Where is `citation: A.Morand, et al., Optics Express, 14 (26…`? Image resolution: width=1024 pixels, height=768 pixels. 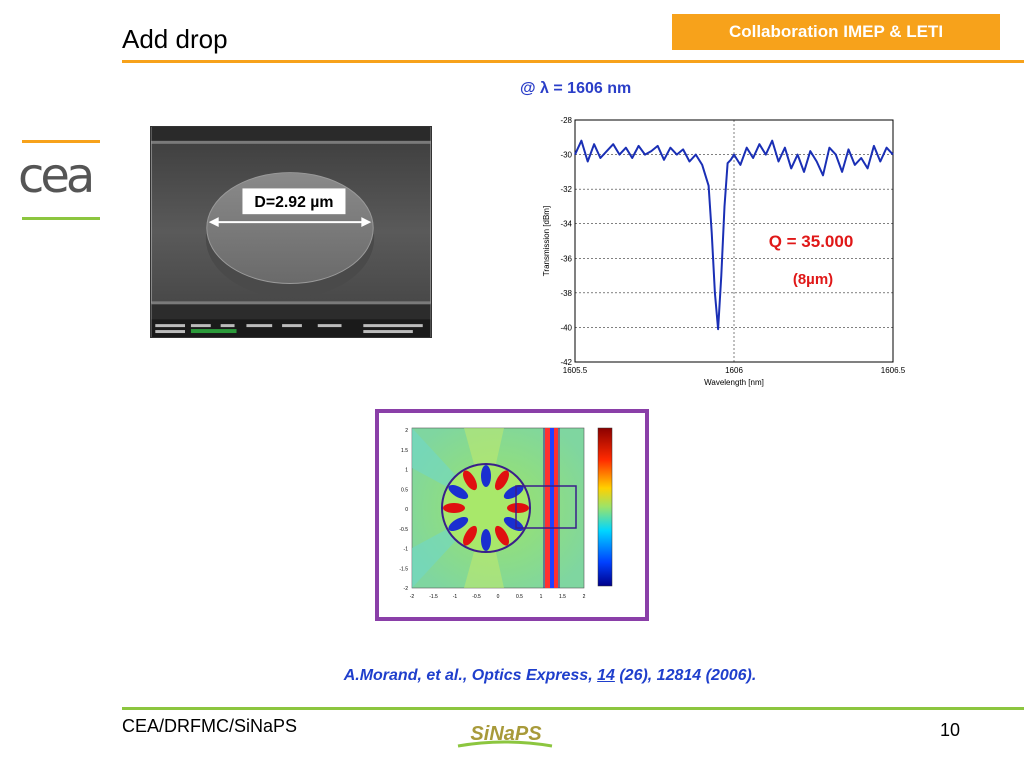 citation: A.Morand, et al., Optics Express, 14 (26… is located at coordinates (512, 676).